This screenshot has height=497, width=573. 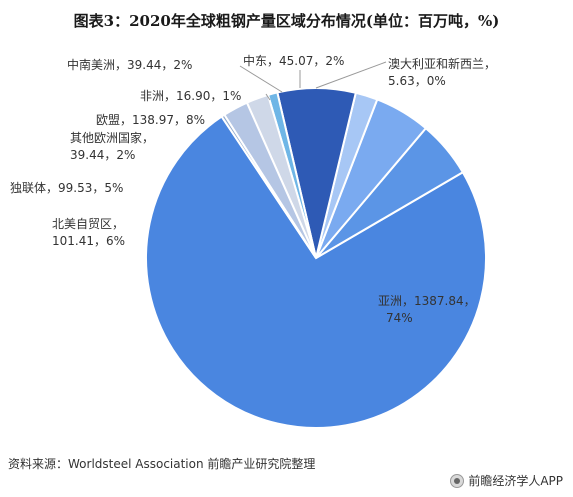 I want to click on slice-label-2: 独联体，99.53，5%, so click(x=66, y=188).